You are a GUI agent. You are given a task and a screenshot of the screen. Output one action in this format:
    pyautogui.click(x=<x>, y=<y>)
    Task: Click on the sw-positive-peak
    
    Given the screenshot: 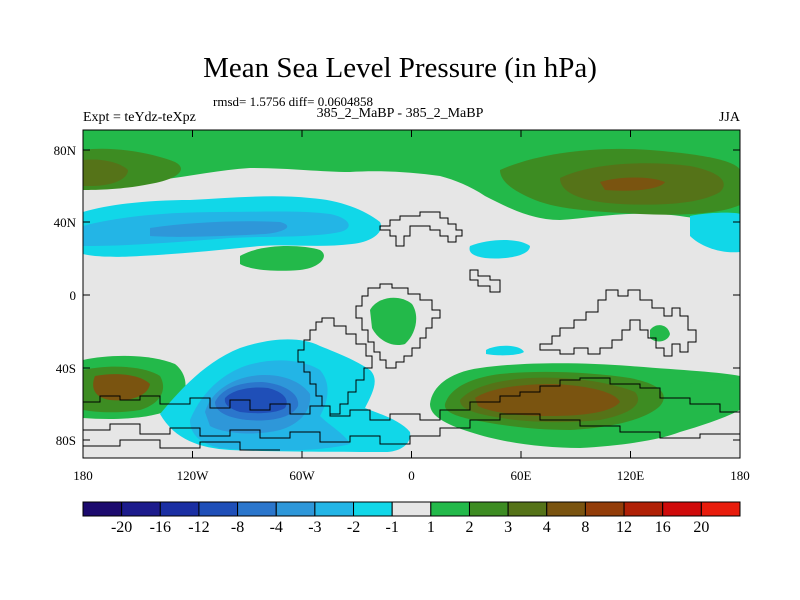 What is the action you would take?
    pyautogui.click(x=121, y=387)
    